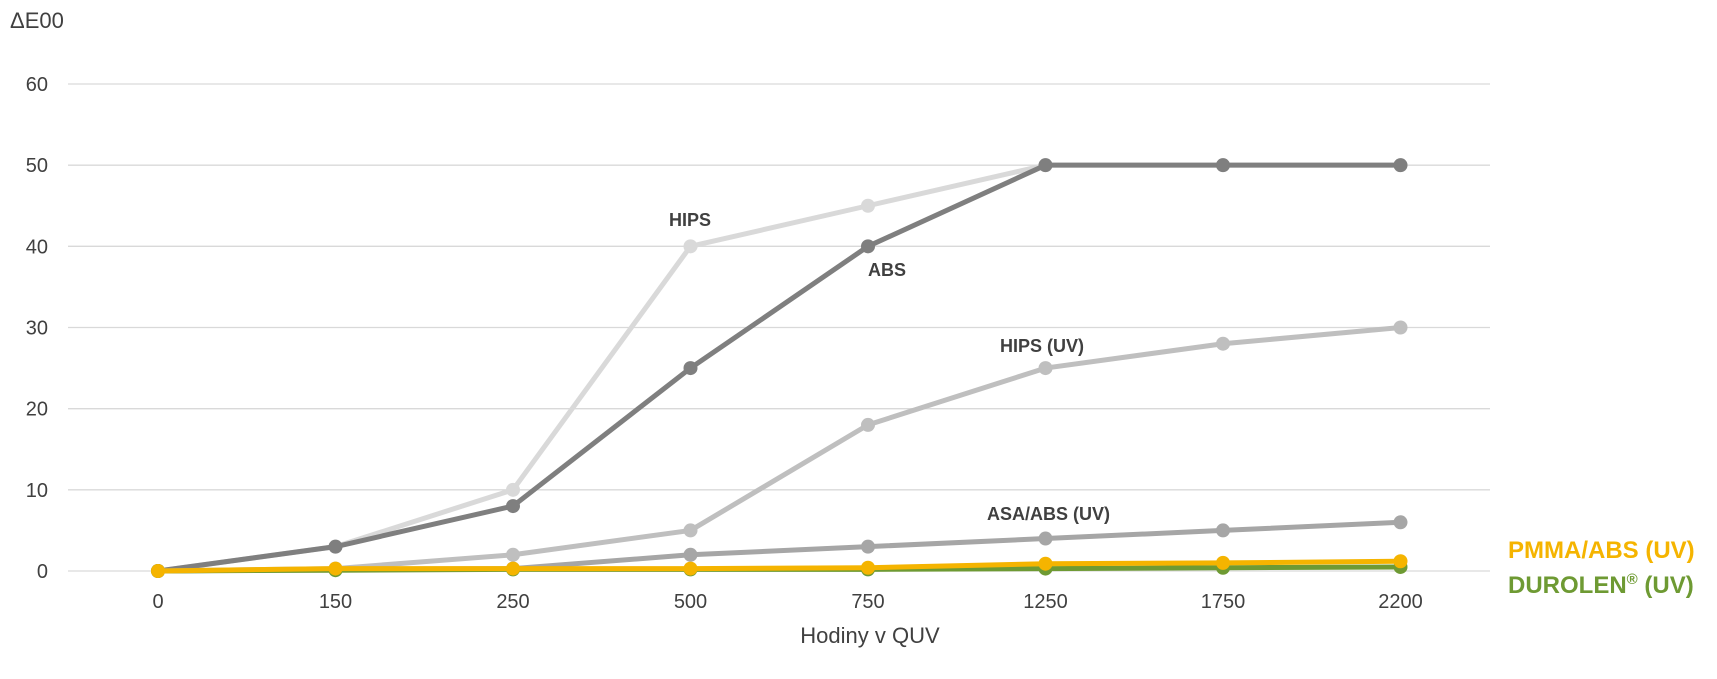 This screenshot has height=679, width=1717. What do you see at coordinates (1666, 585) in the screenshot?
I see `legend-durolen-tail: (UV)` at bounding box center [1666, 585].